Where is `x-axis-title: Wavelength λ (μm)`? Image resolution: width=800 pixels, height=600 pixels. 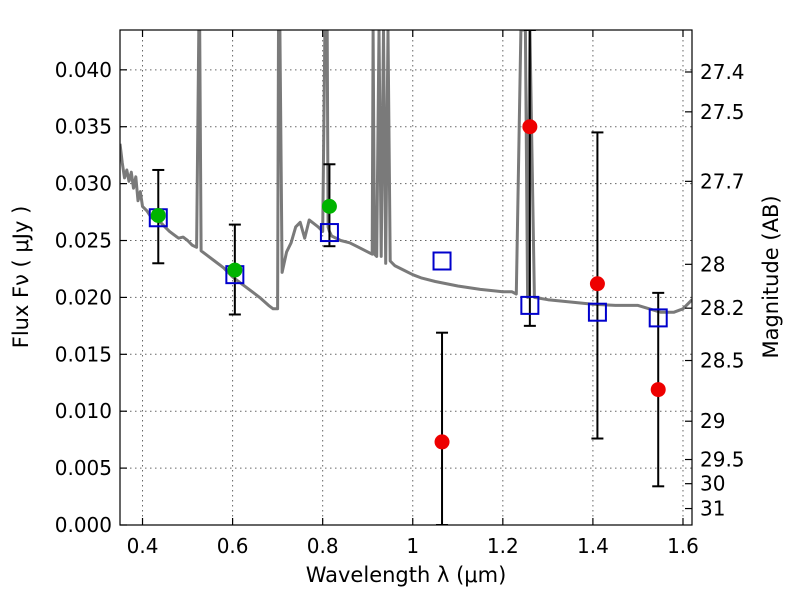
x-axis-title: Wavelength λ (μm) is located at coordinates (406, 575).